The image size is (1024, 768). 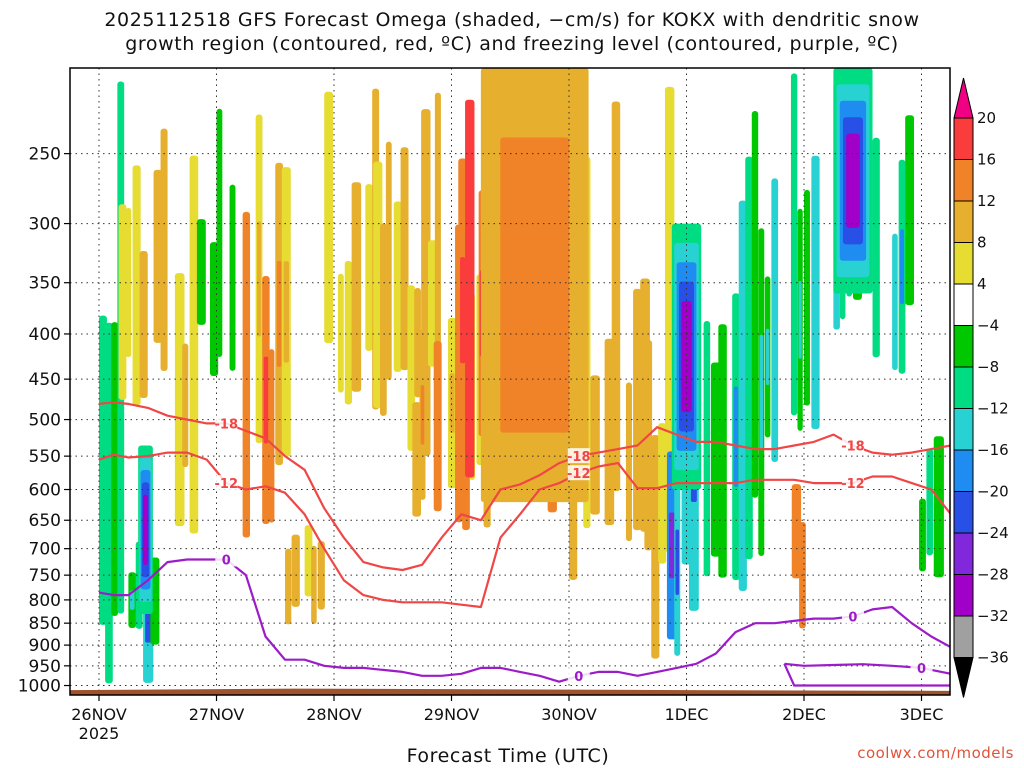 I want to click on omega-feature-core, so click(x=853, y=180).